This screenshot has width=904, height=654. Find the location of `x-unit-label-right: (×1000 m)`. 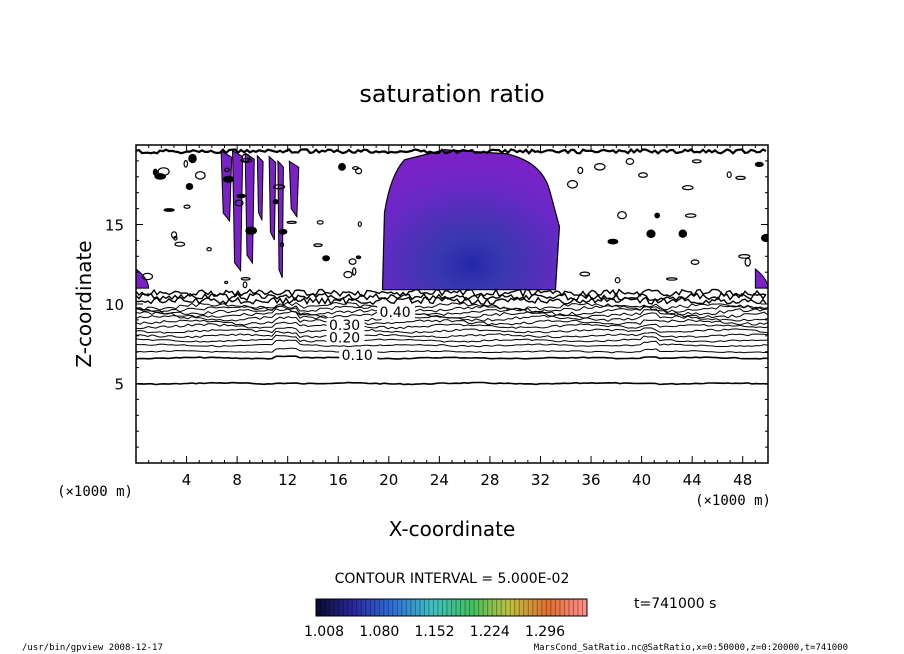

x-unit-label-right: (×1000 m) is located at coordinates (733, 501).